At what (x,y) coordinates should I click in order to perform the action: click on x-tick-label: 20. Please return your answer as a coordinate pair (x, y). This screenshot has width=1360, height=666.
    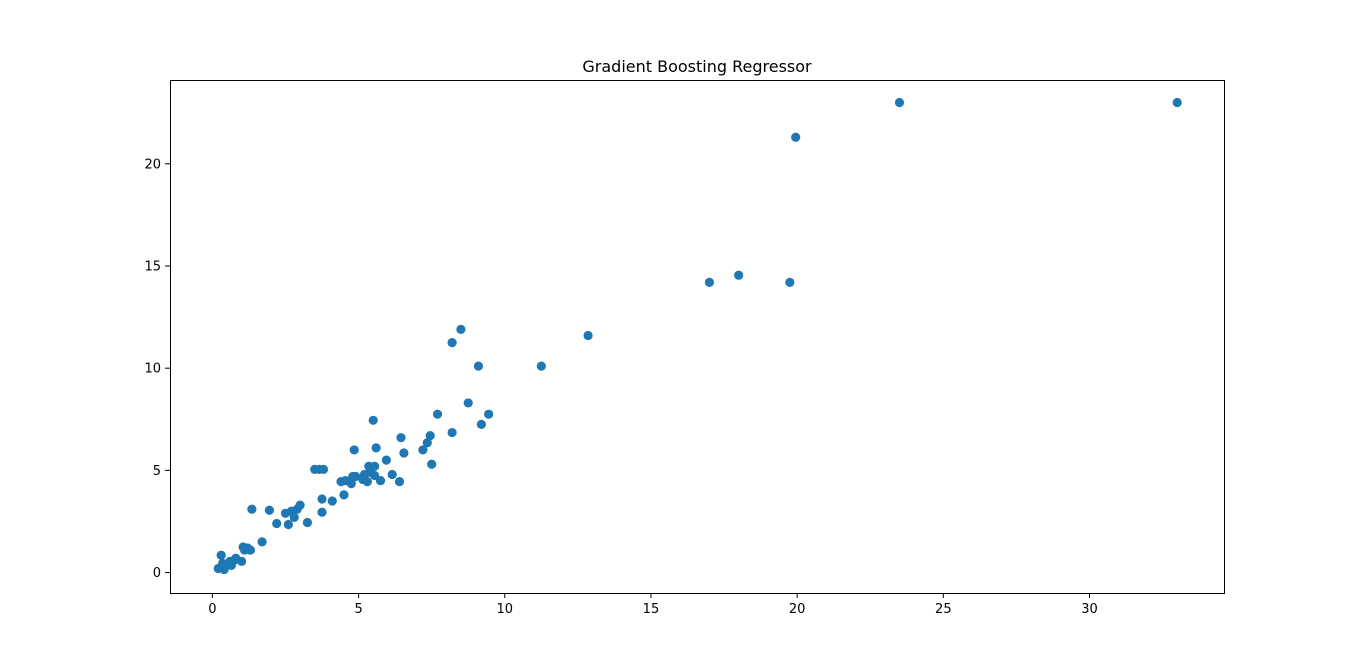
    Looking at the image, I should click on (797, 609).